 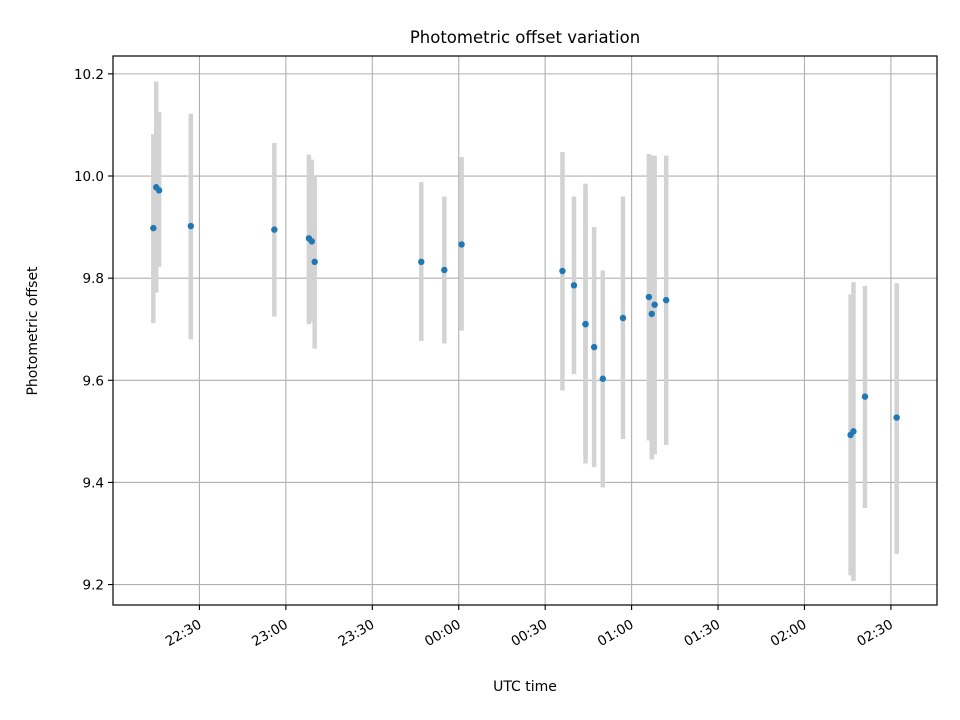 I want to click on x-axis-label: UTC time, so click(x=525, y=687).